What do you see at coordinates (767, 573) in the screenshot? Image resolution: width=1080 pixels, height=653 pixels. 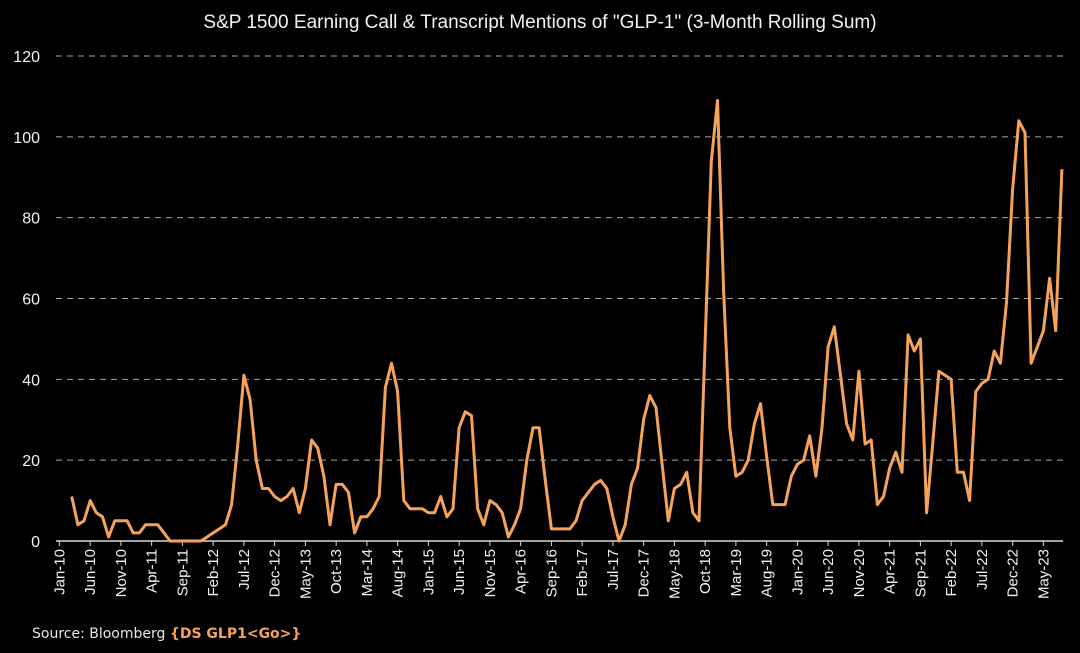 I see `x-tick-label: Aug-19` at bounding box center [767, 573].